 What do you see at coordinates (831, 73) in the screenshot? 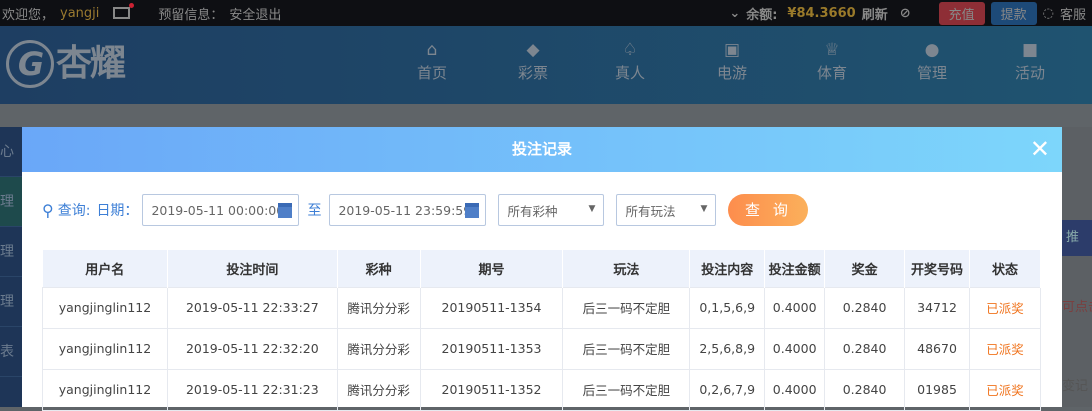
I see `nav-label: 体育` at bounding box center [831, 73].